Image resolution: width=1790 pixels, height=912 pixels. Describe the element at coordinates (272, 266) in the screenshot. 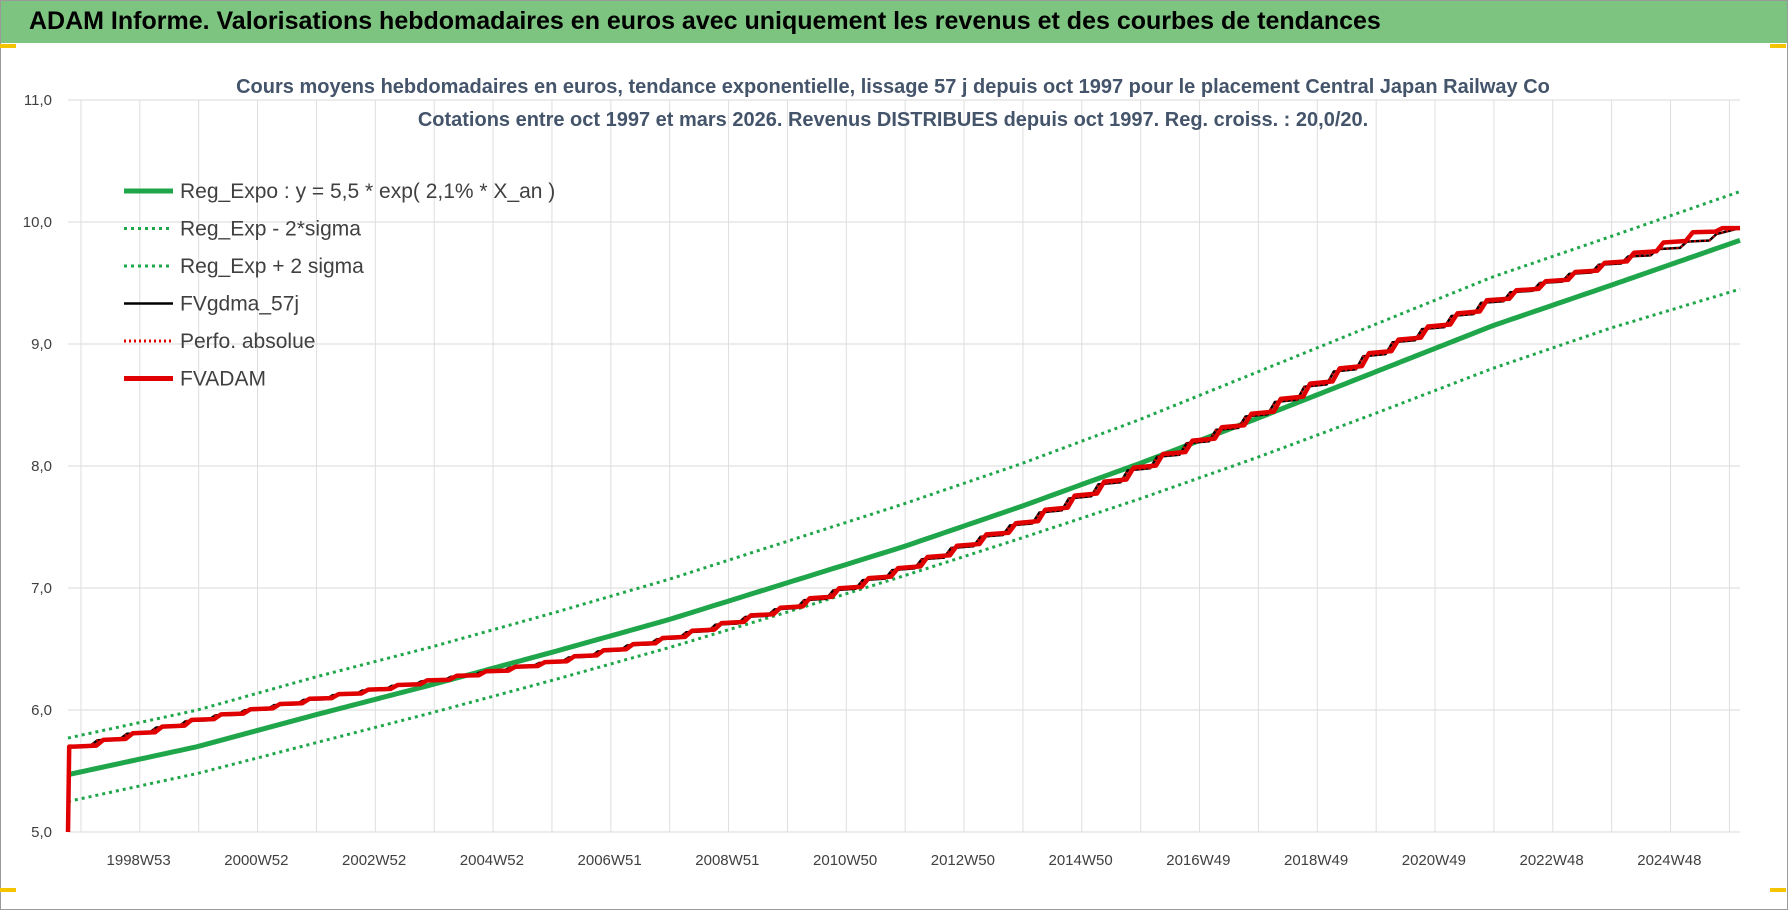

I see `legend-label: Reg_Exp + 2 sigma` at that location.